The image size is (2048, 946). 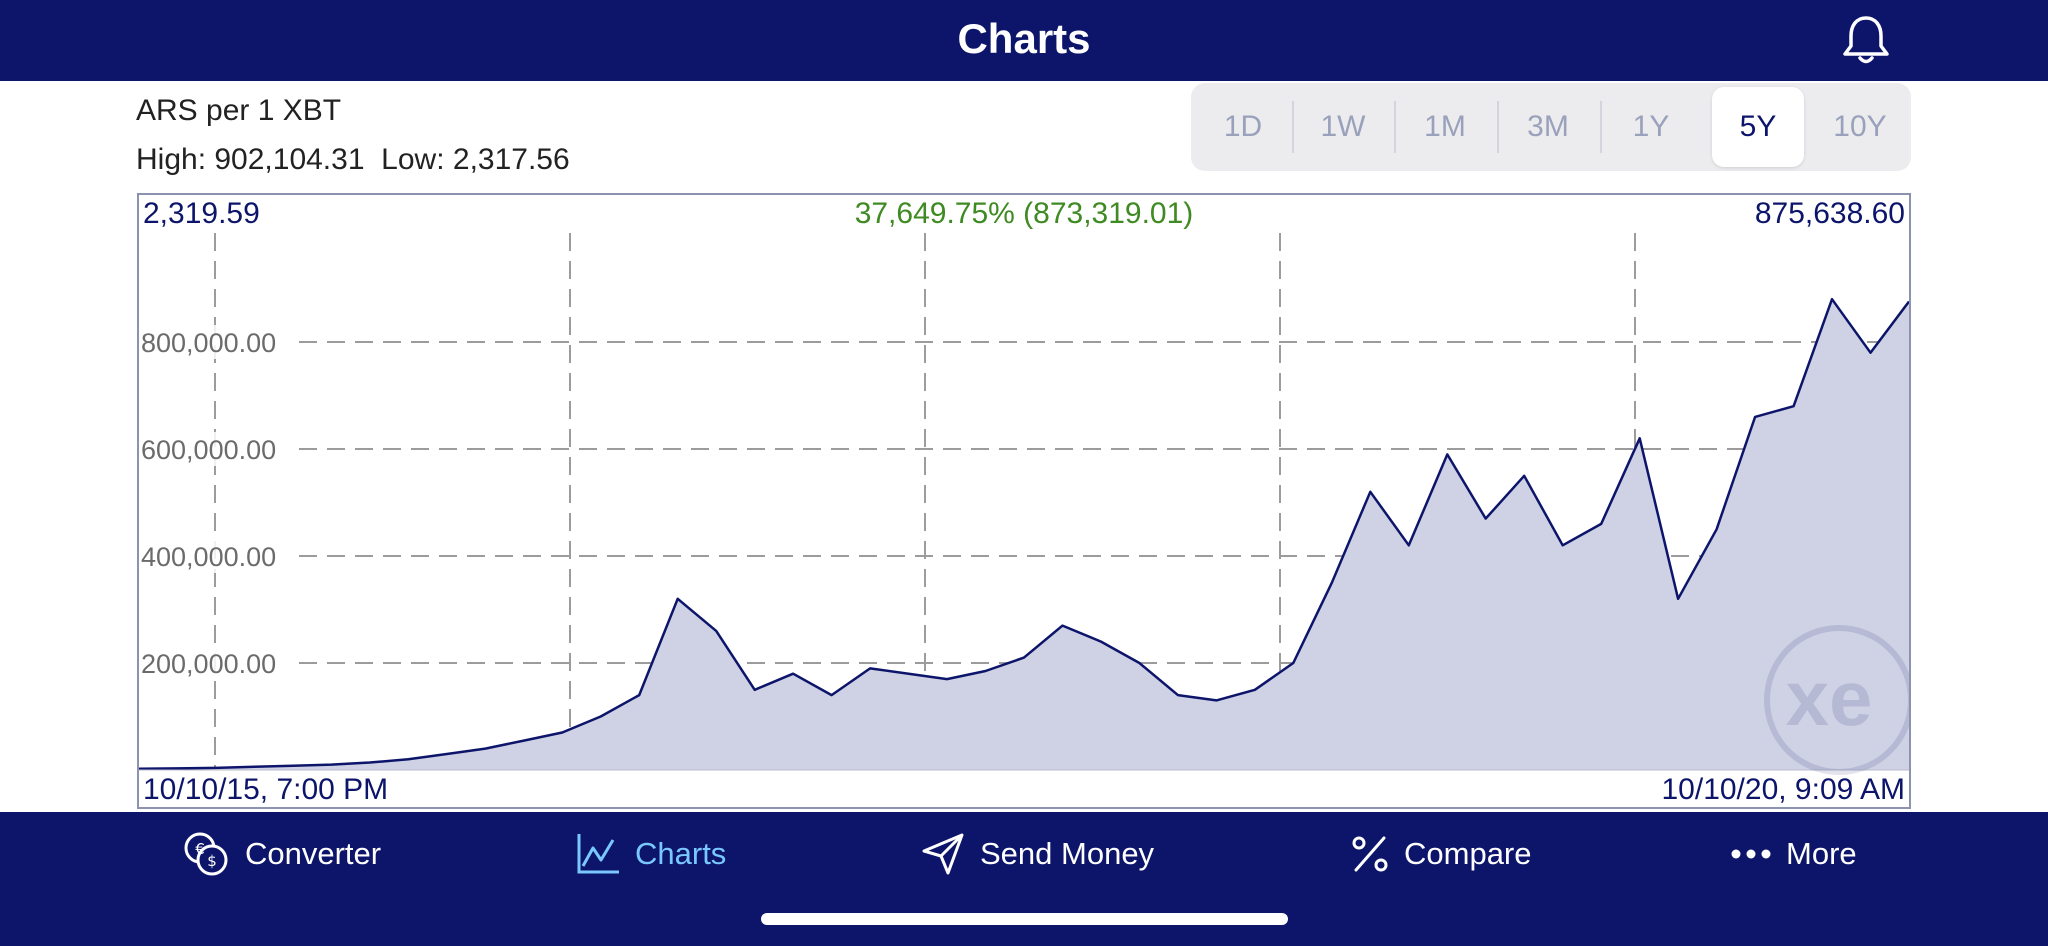 What do you see at coordinates (1758, 127) in the screenshot?
I see `range-5y: 5Y` at bounding box center [1758, 127].